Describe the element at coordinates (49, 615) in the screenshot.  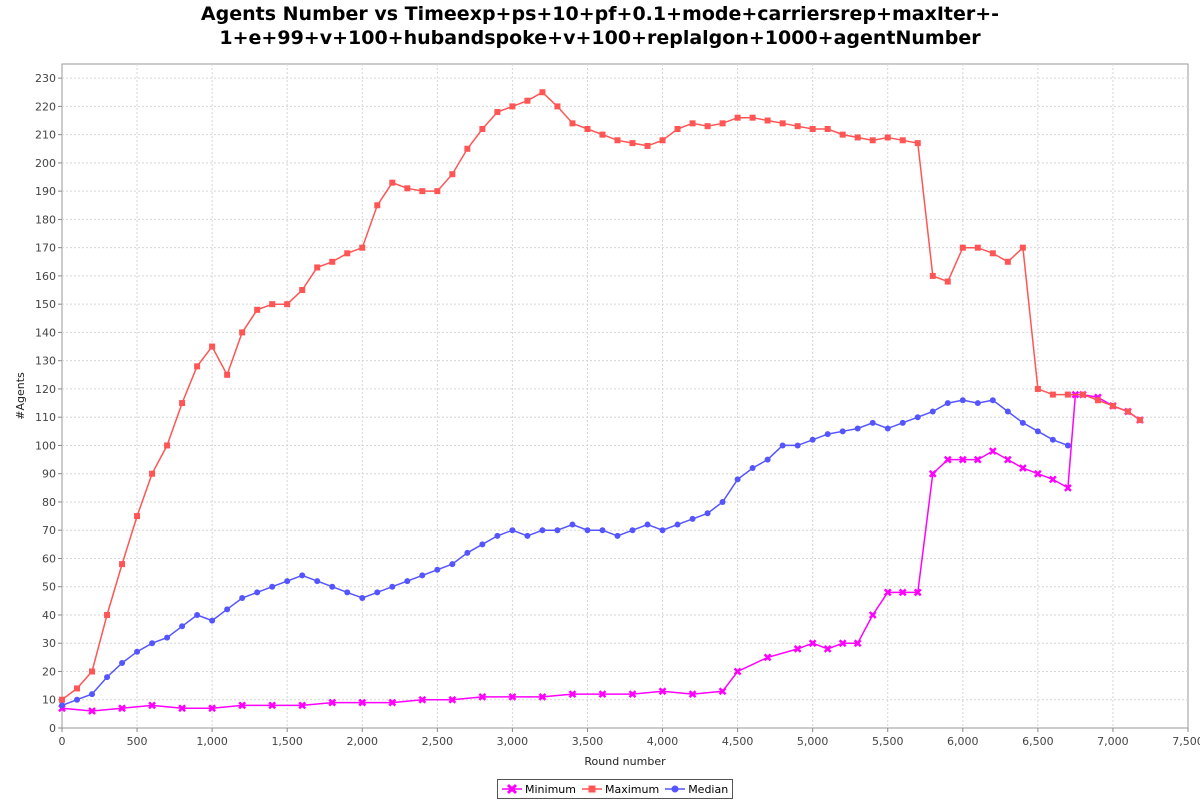
I see `y-tick-label: 40` at that location.